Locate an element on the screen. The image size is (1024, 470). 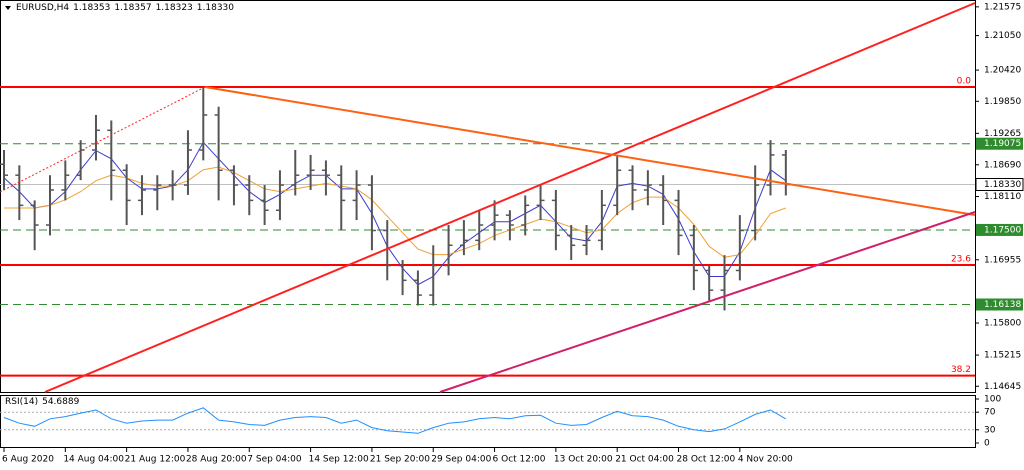
price-tag is located at coordinates (999, 185).